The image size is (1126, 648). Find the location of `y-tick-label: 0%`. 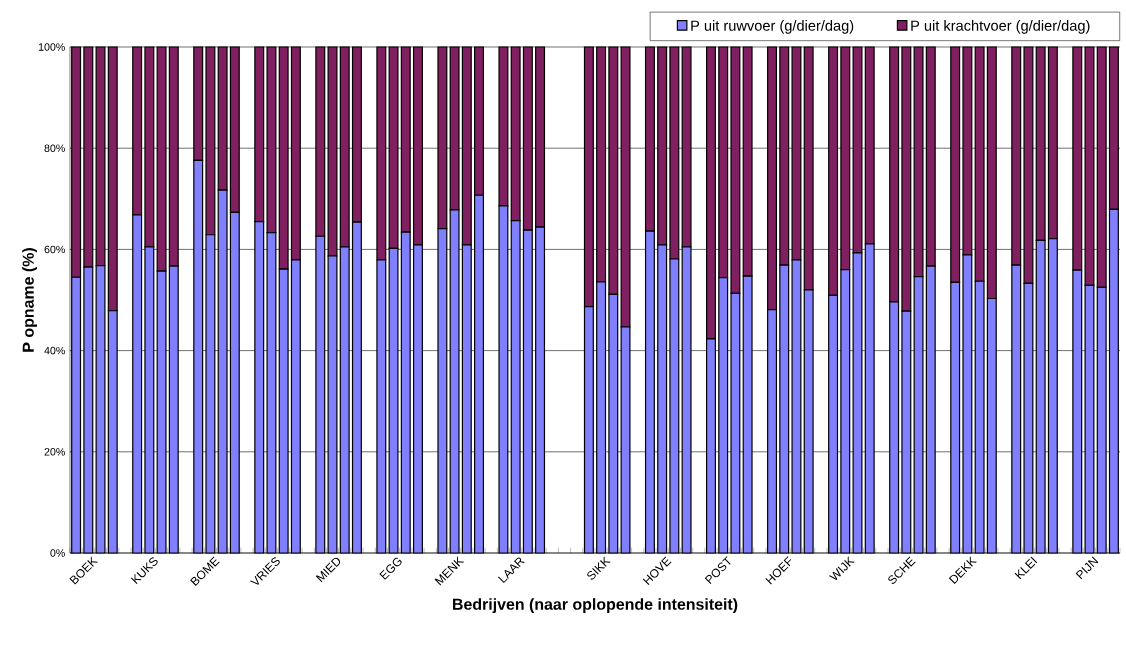

y-tick-label: 0% is located at coordinates (57, 553).